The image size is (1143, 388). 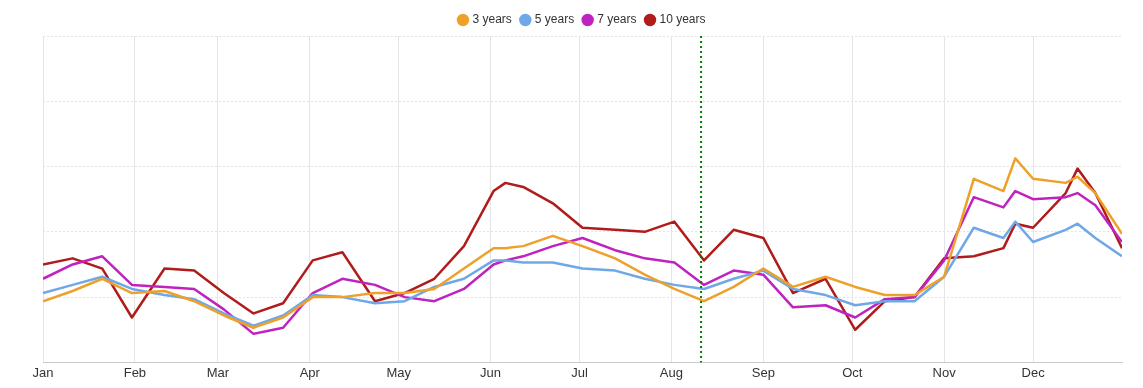 What do you see at coordinates (135, 372) in the screenshot?
I see `x-tick-label: Feb` at bounding box center [135, 372].